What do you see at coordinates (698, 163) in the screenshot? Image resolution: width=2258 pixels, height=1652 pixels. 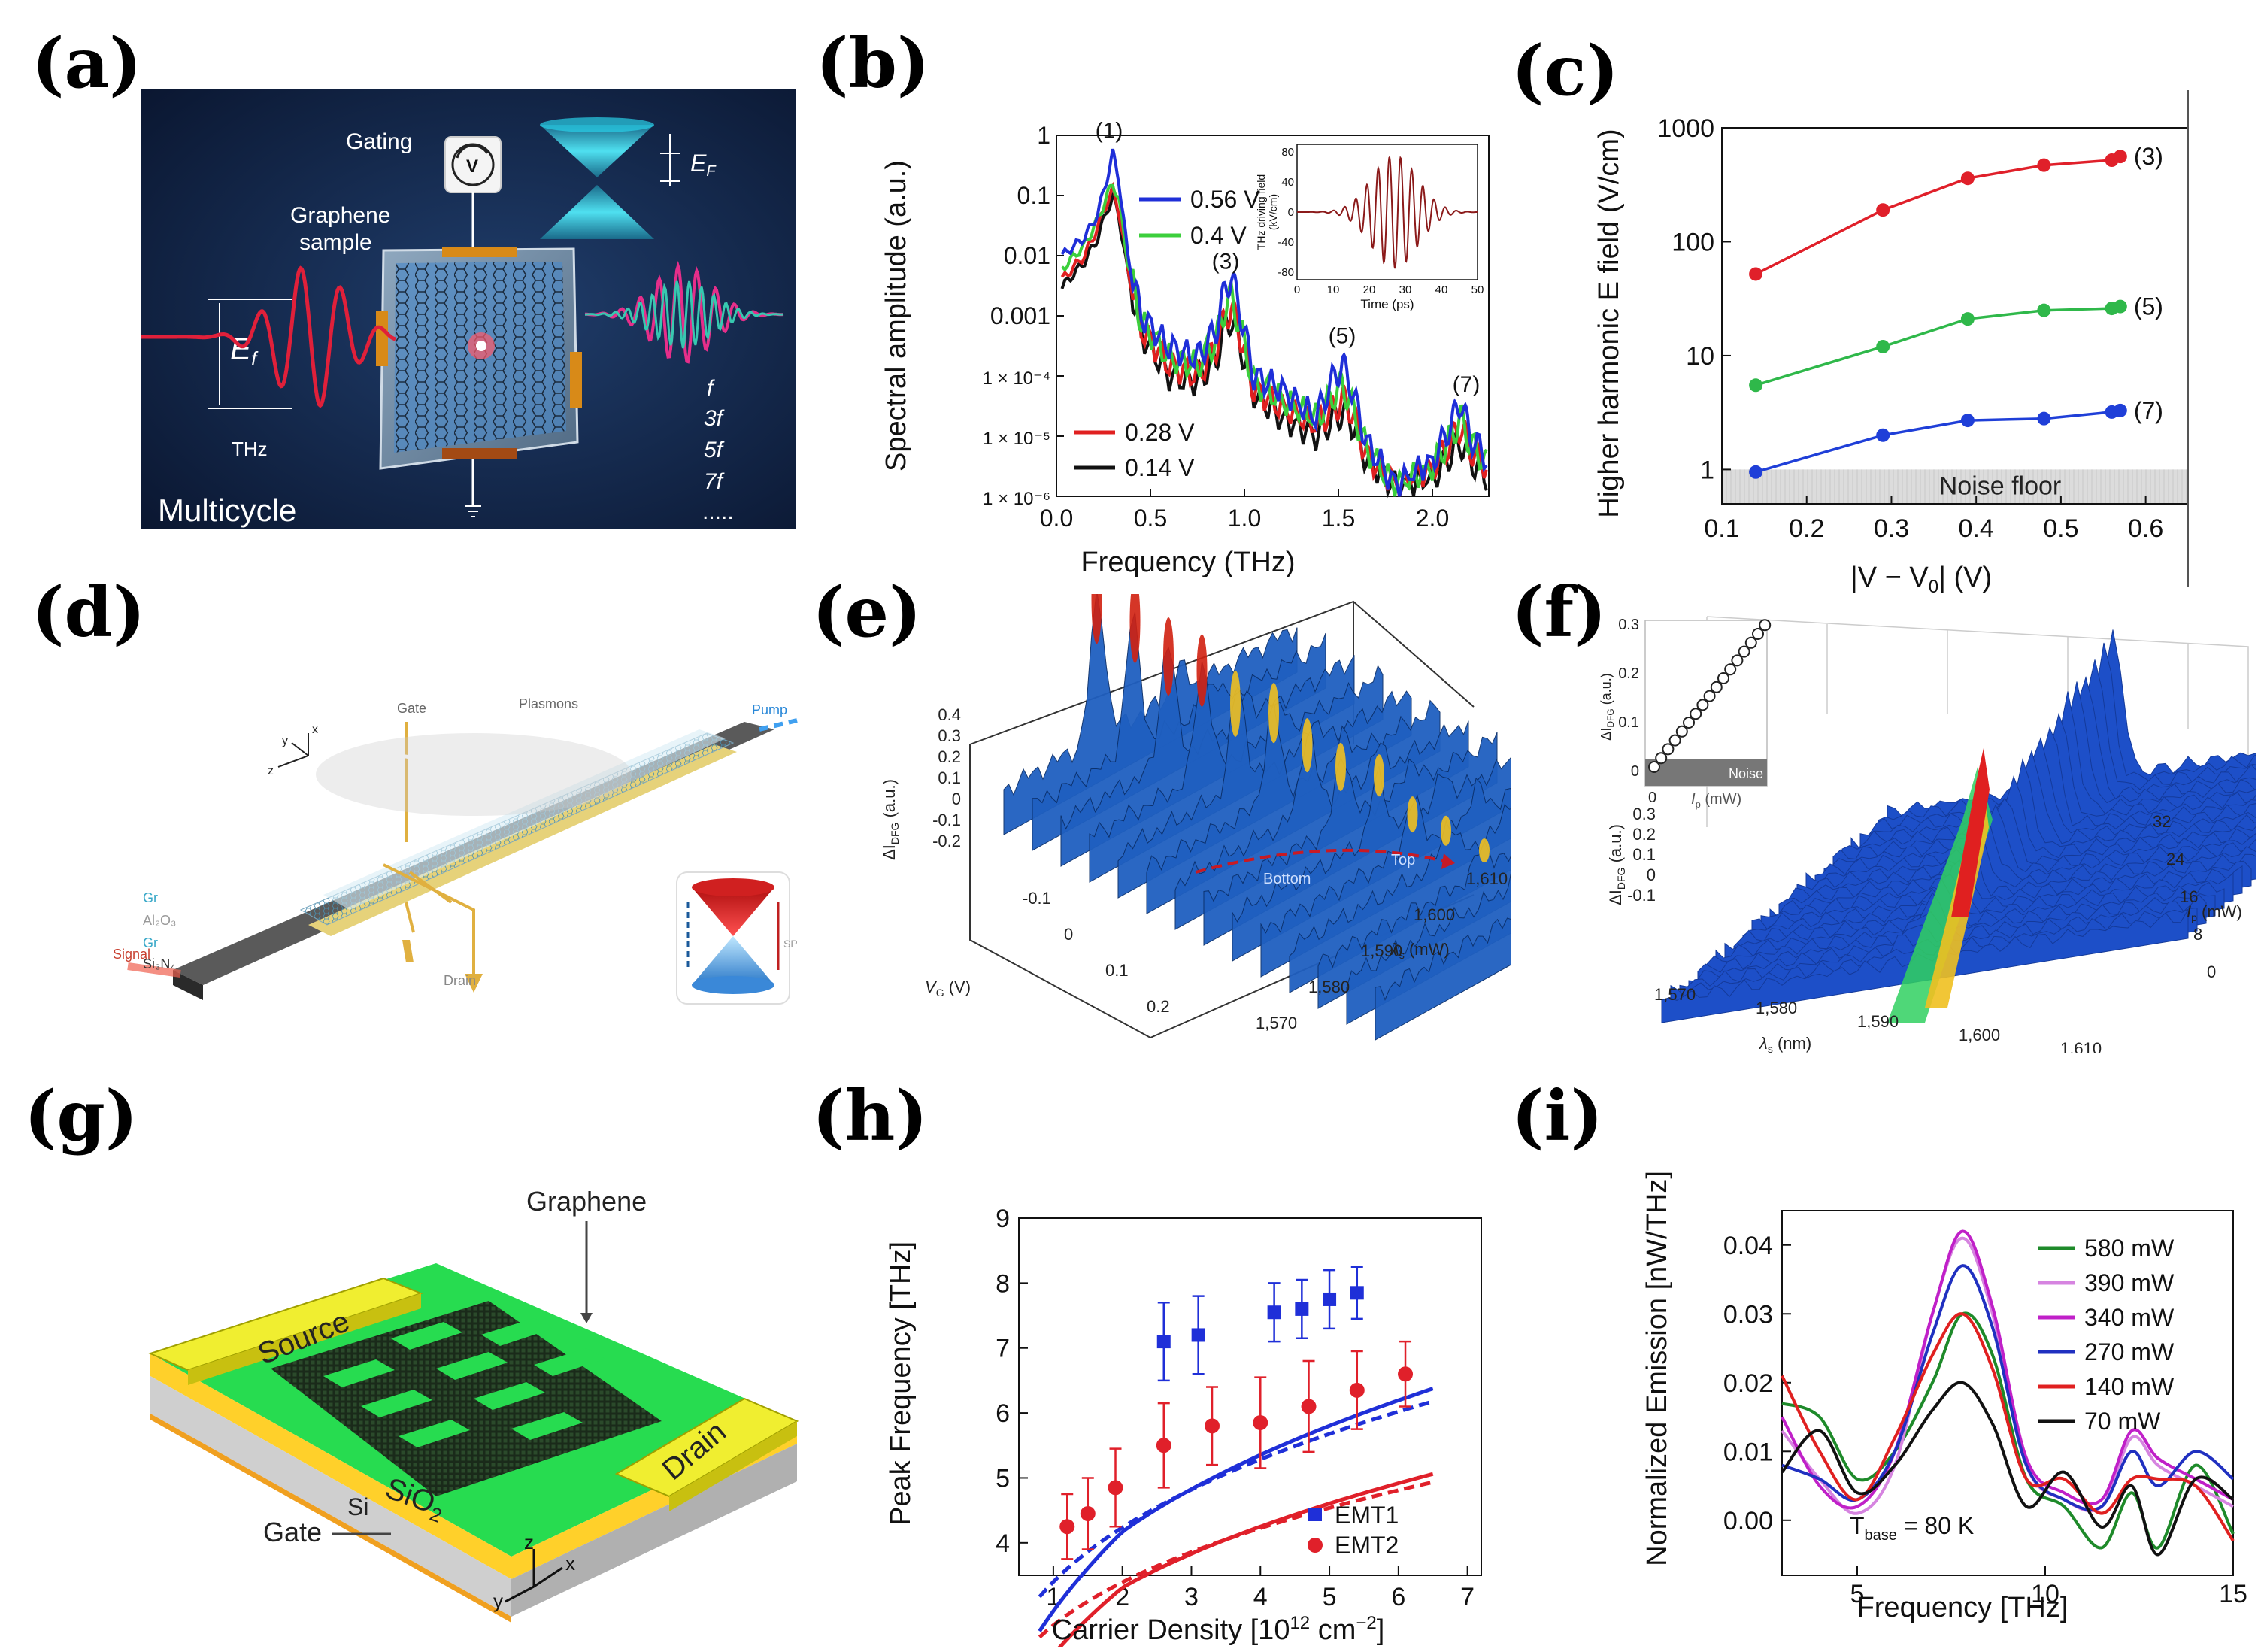 I see `ef-cone-label: E` at bounding box center [698, 163].